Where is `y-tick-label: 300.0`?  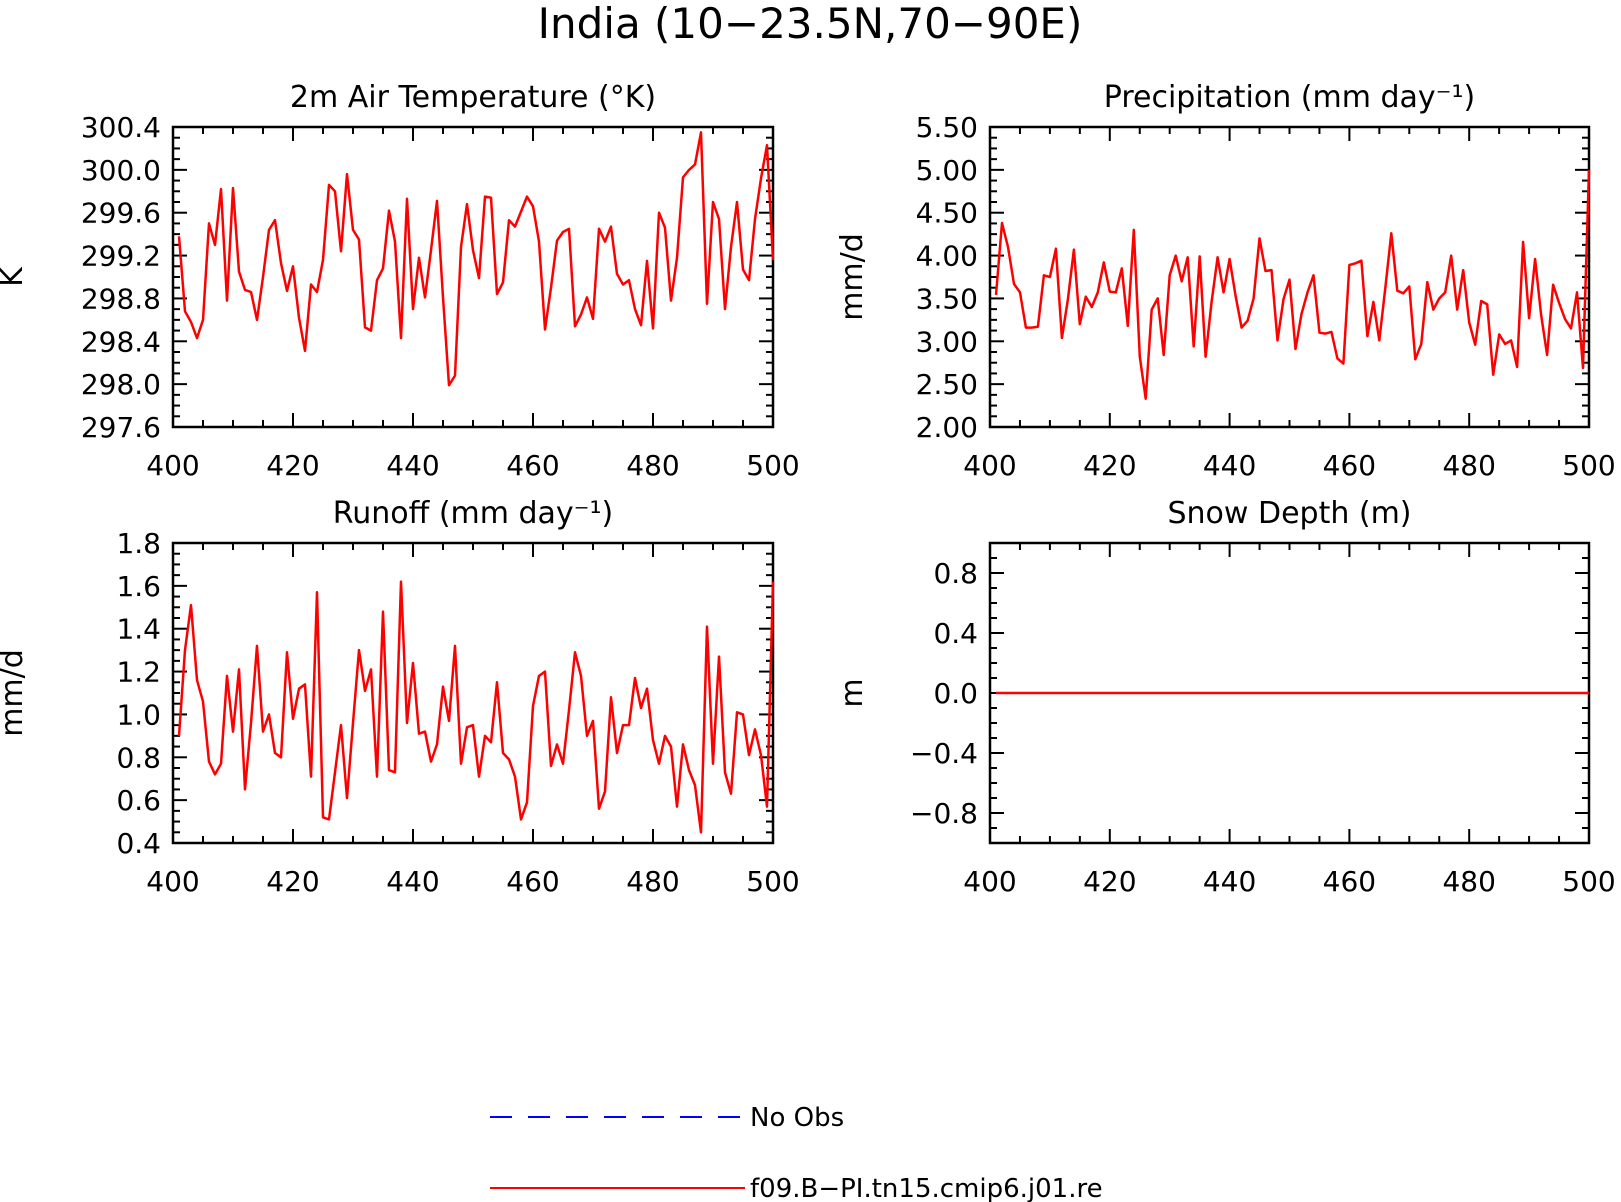 y-tick-label: 300.0 is located at coordinates (121, 170).